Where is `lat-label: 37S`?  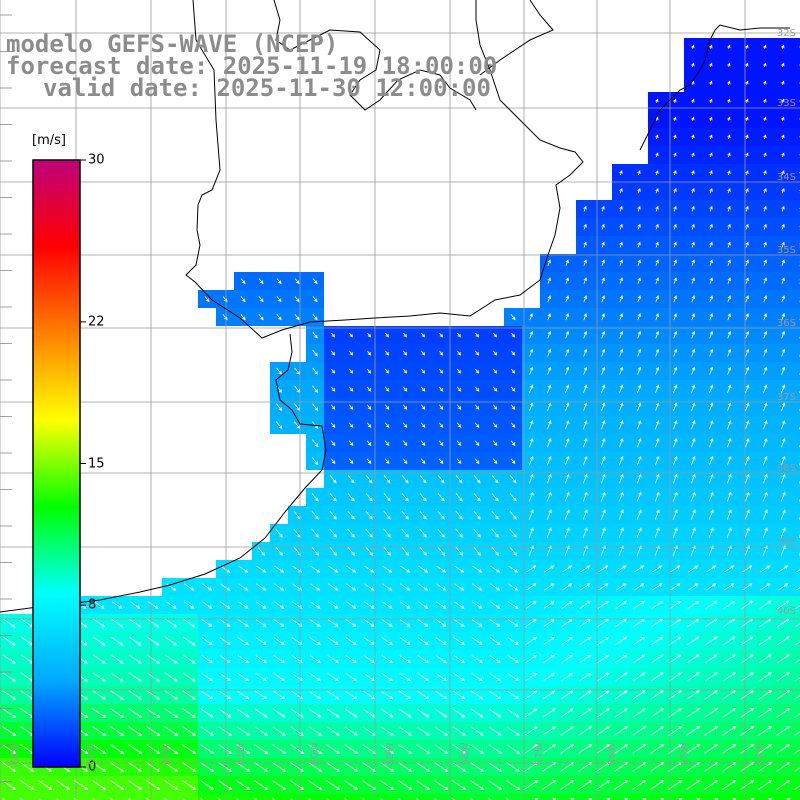
lat-label: 37S is located at coordinates (786, 397).